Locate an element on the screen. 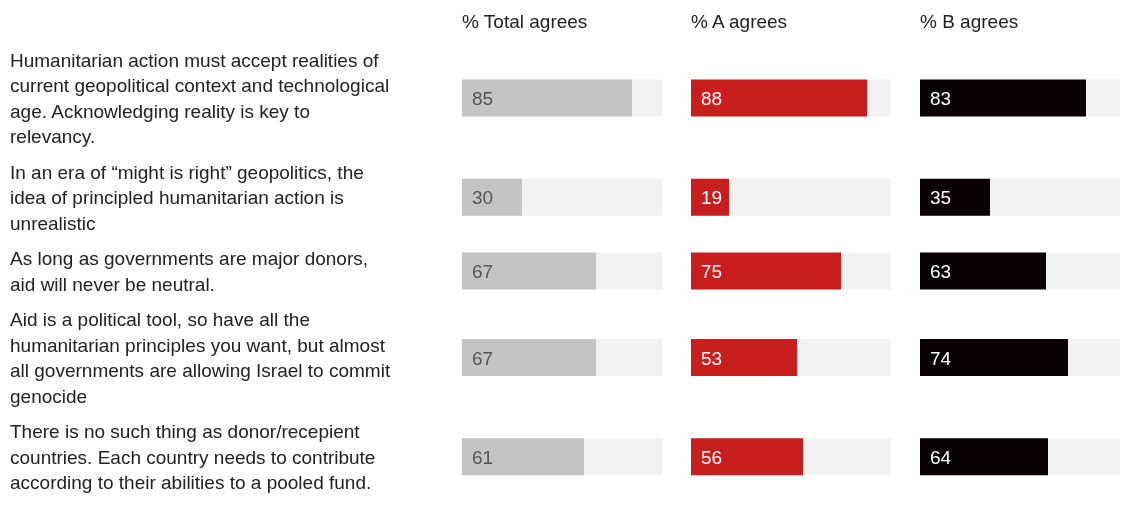 The image size is (1123, 507). data-label: 75 is located at coordinates (712, 271).